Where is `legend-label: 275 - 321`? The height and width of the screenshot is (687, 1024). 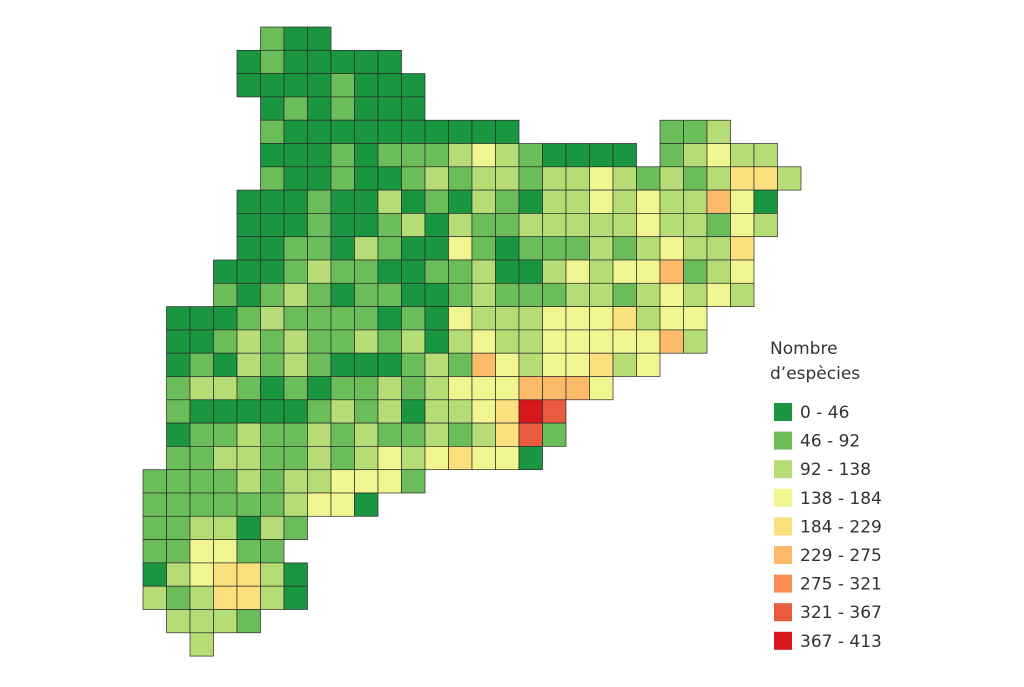 legend-label: 275 - 321 is located at coordinates (841, 585).